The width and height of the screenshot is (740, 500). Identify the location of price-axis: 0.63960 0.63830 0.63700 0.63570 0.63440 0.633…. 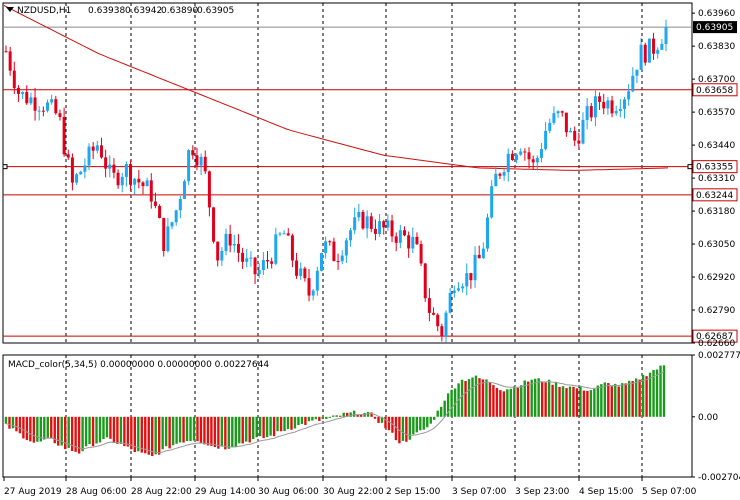
(713, 179).